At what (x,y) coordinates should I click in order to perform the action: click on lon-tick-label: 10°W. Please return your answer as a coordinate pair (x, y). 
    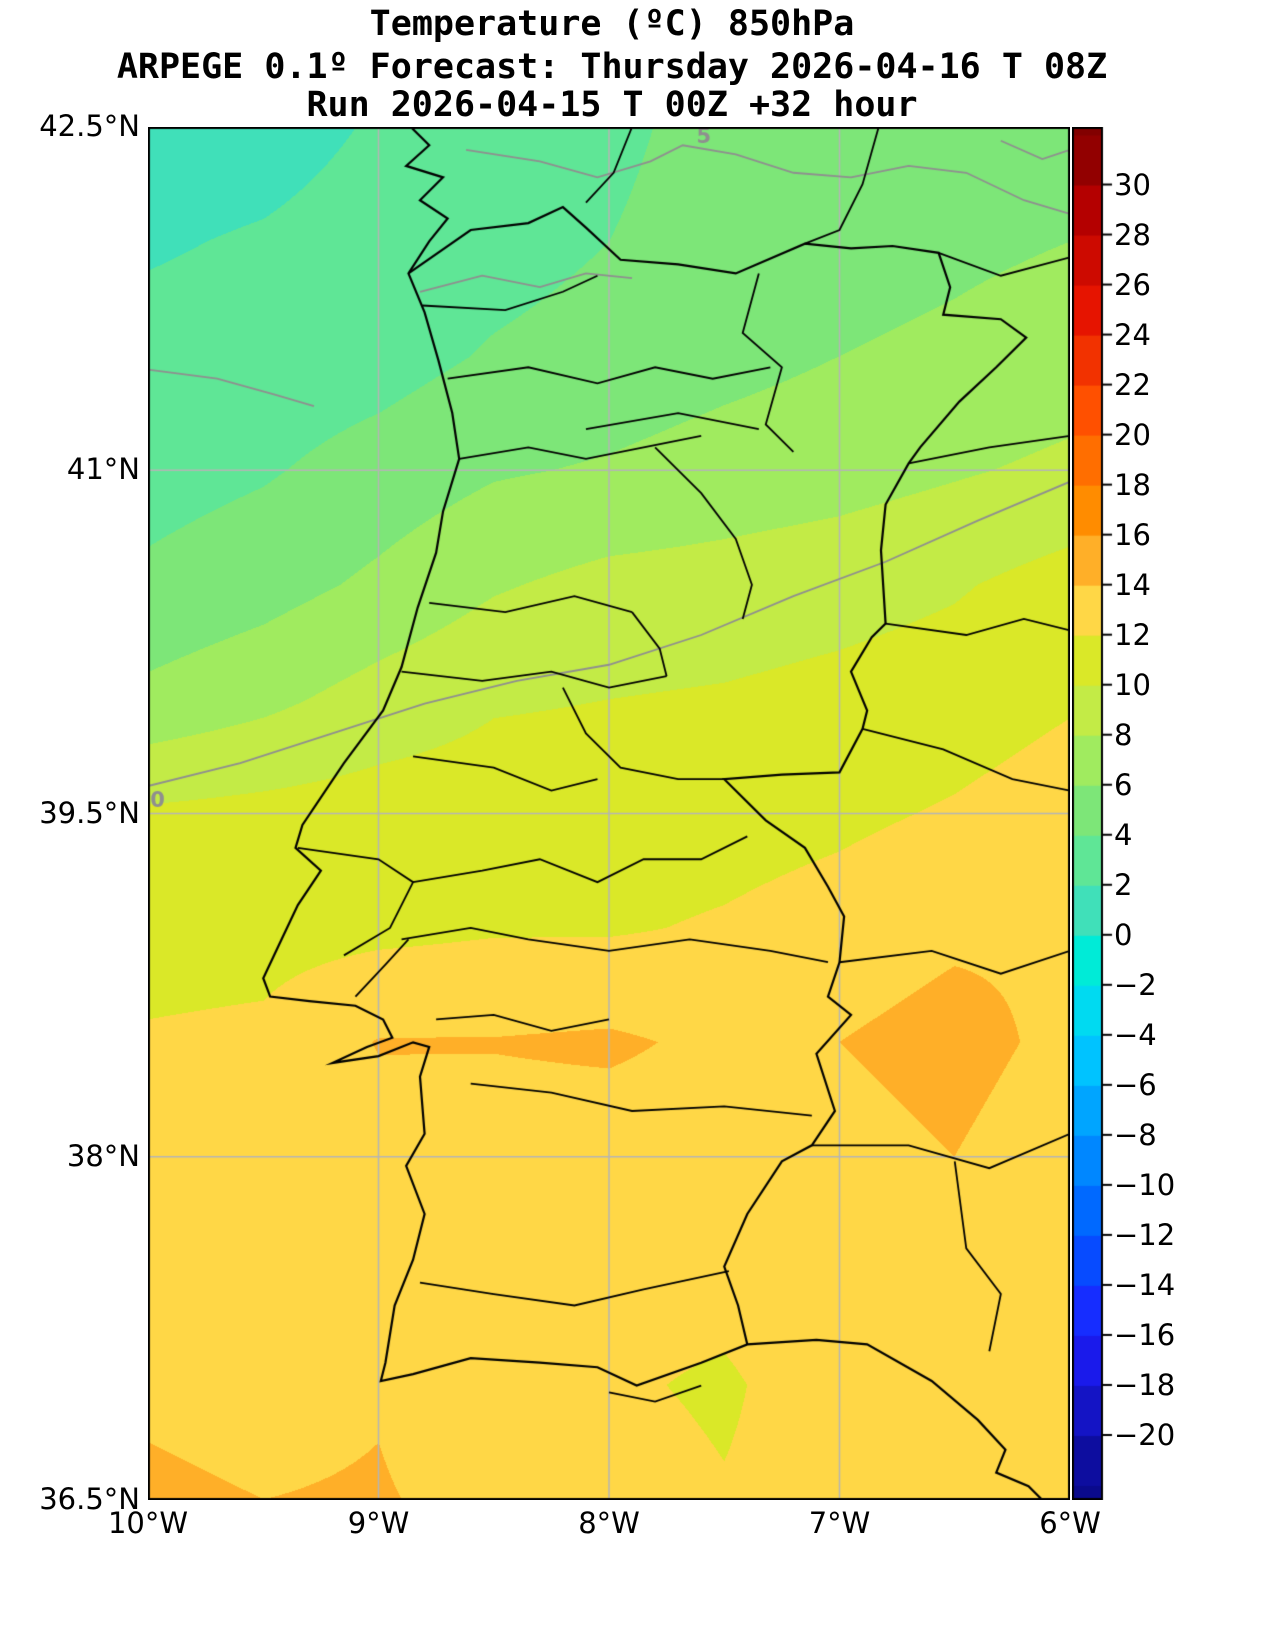
    Looking at the image, I should click on (148, 1523).